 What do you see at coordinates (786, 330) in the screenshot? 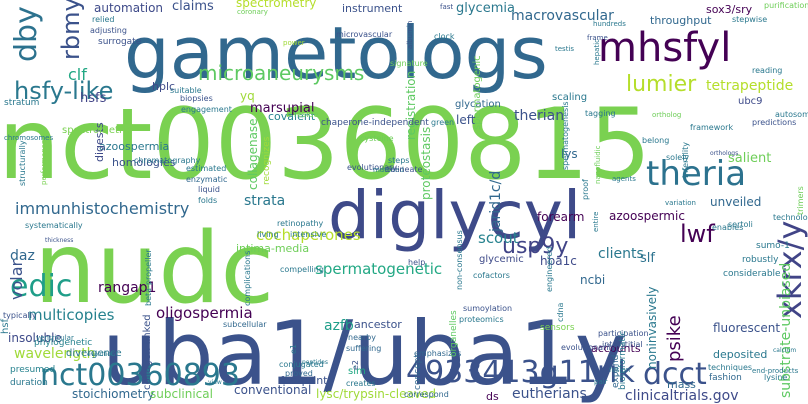
I see `word: substrate-unbiased` at bounding box center [786, 330].